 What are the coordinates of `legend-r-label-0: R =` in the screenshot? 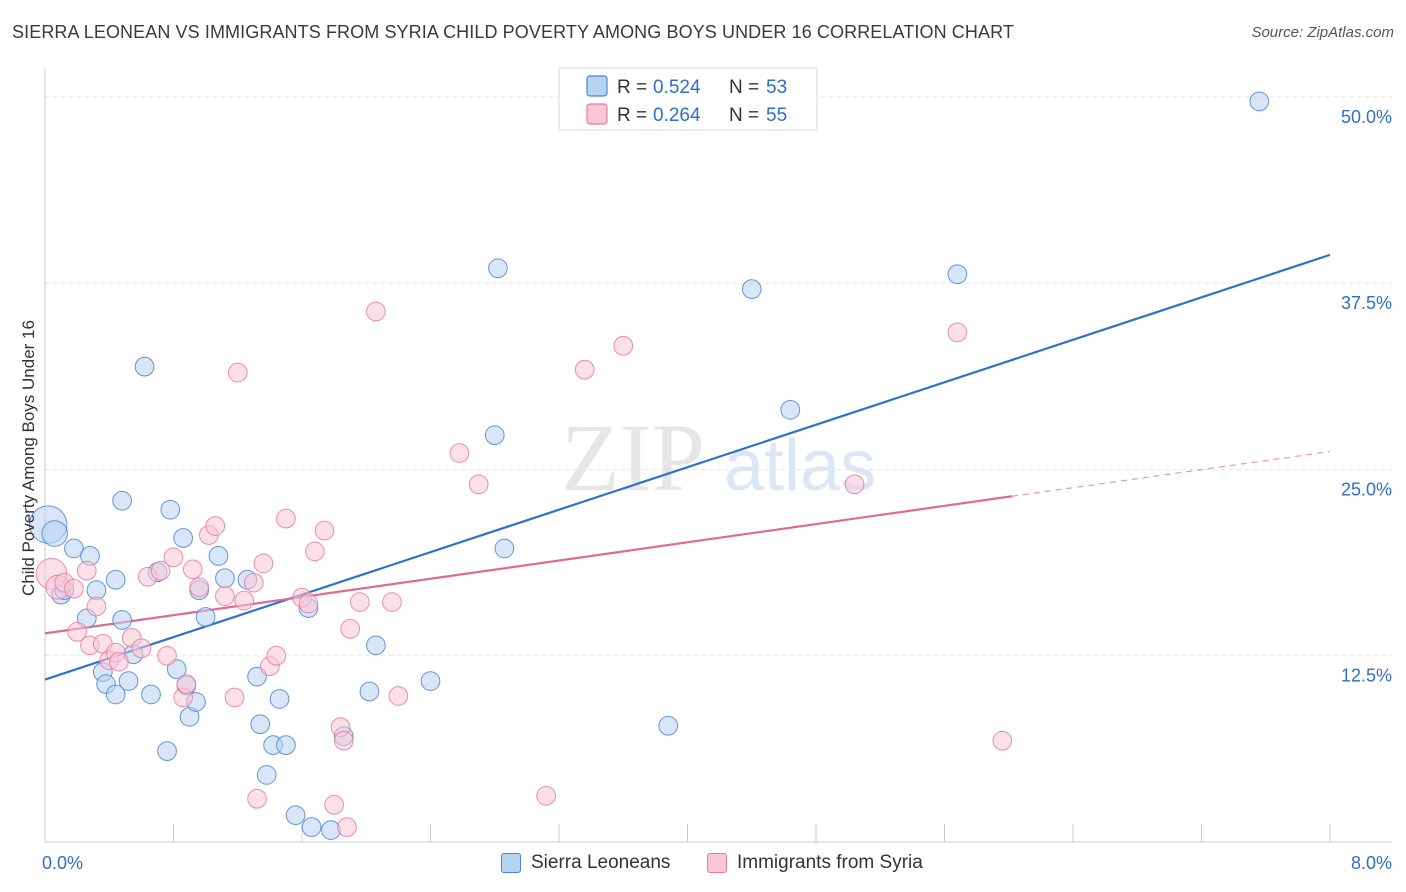 It's located at (632, 87).